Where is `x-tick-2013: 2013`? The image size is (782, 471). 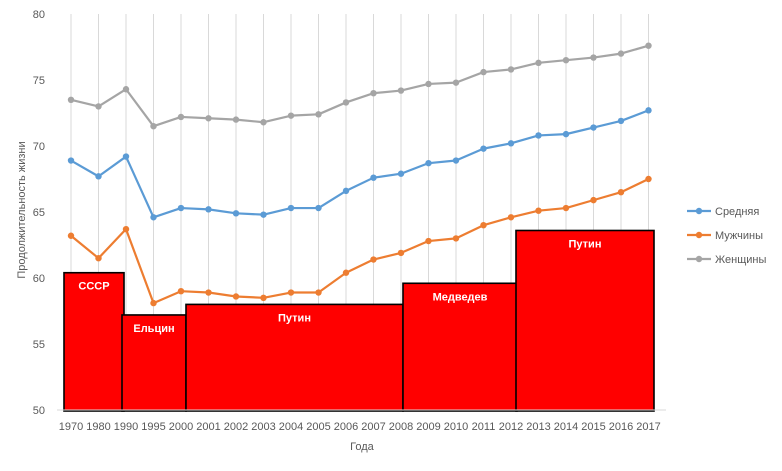 x-tick-2013: 2013 is located at coordinates (538, 427).